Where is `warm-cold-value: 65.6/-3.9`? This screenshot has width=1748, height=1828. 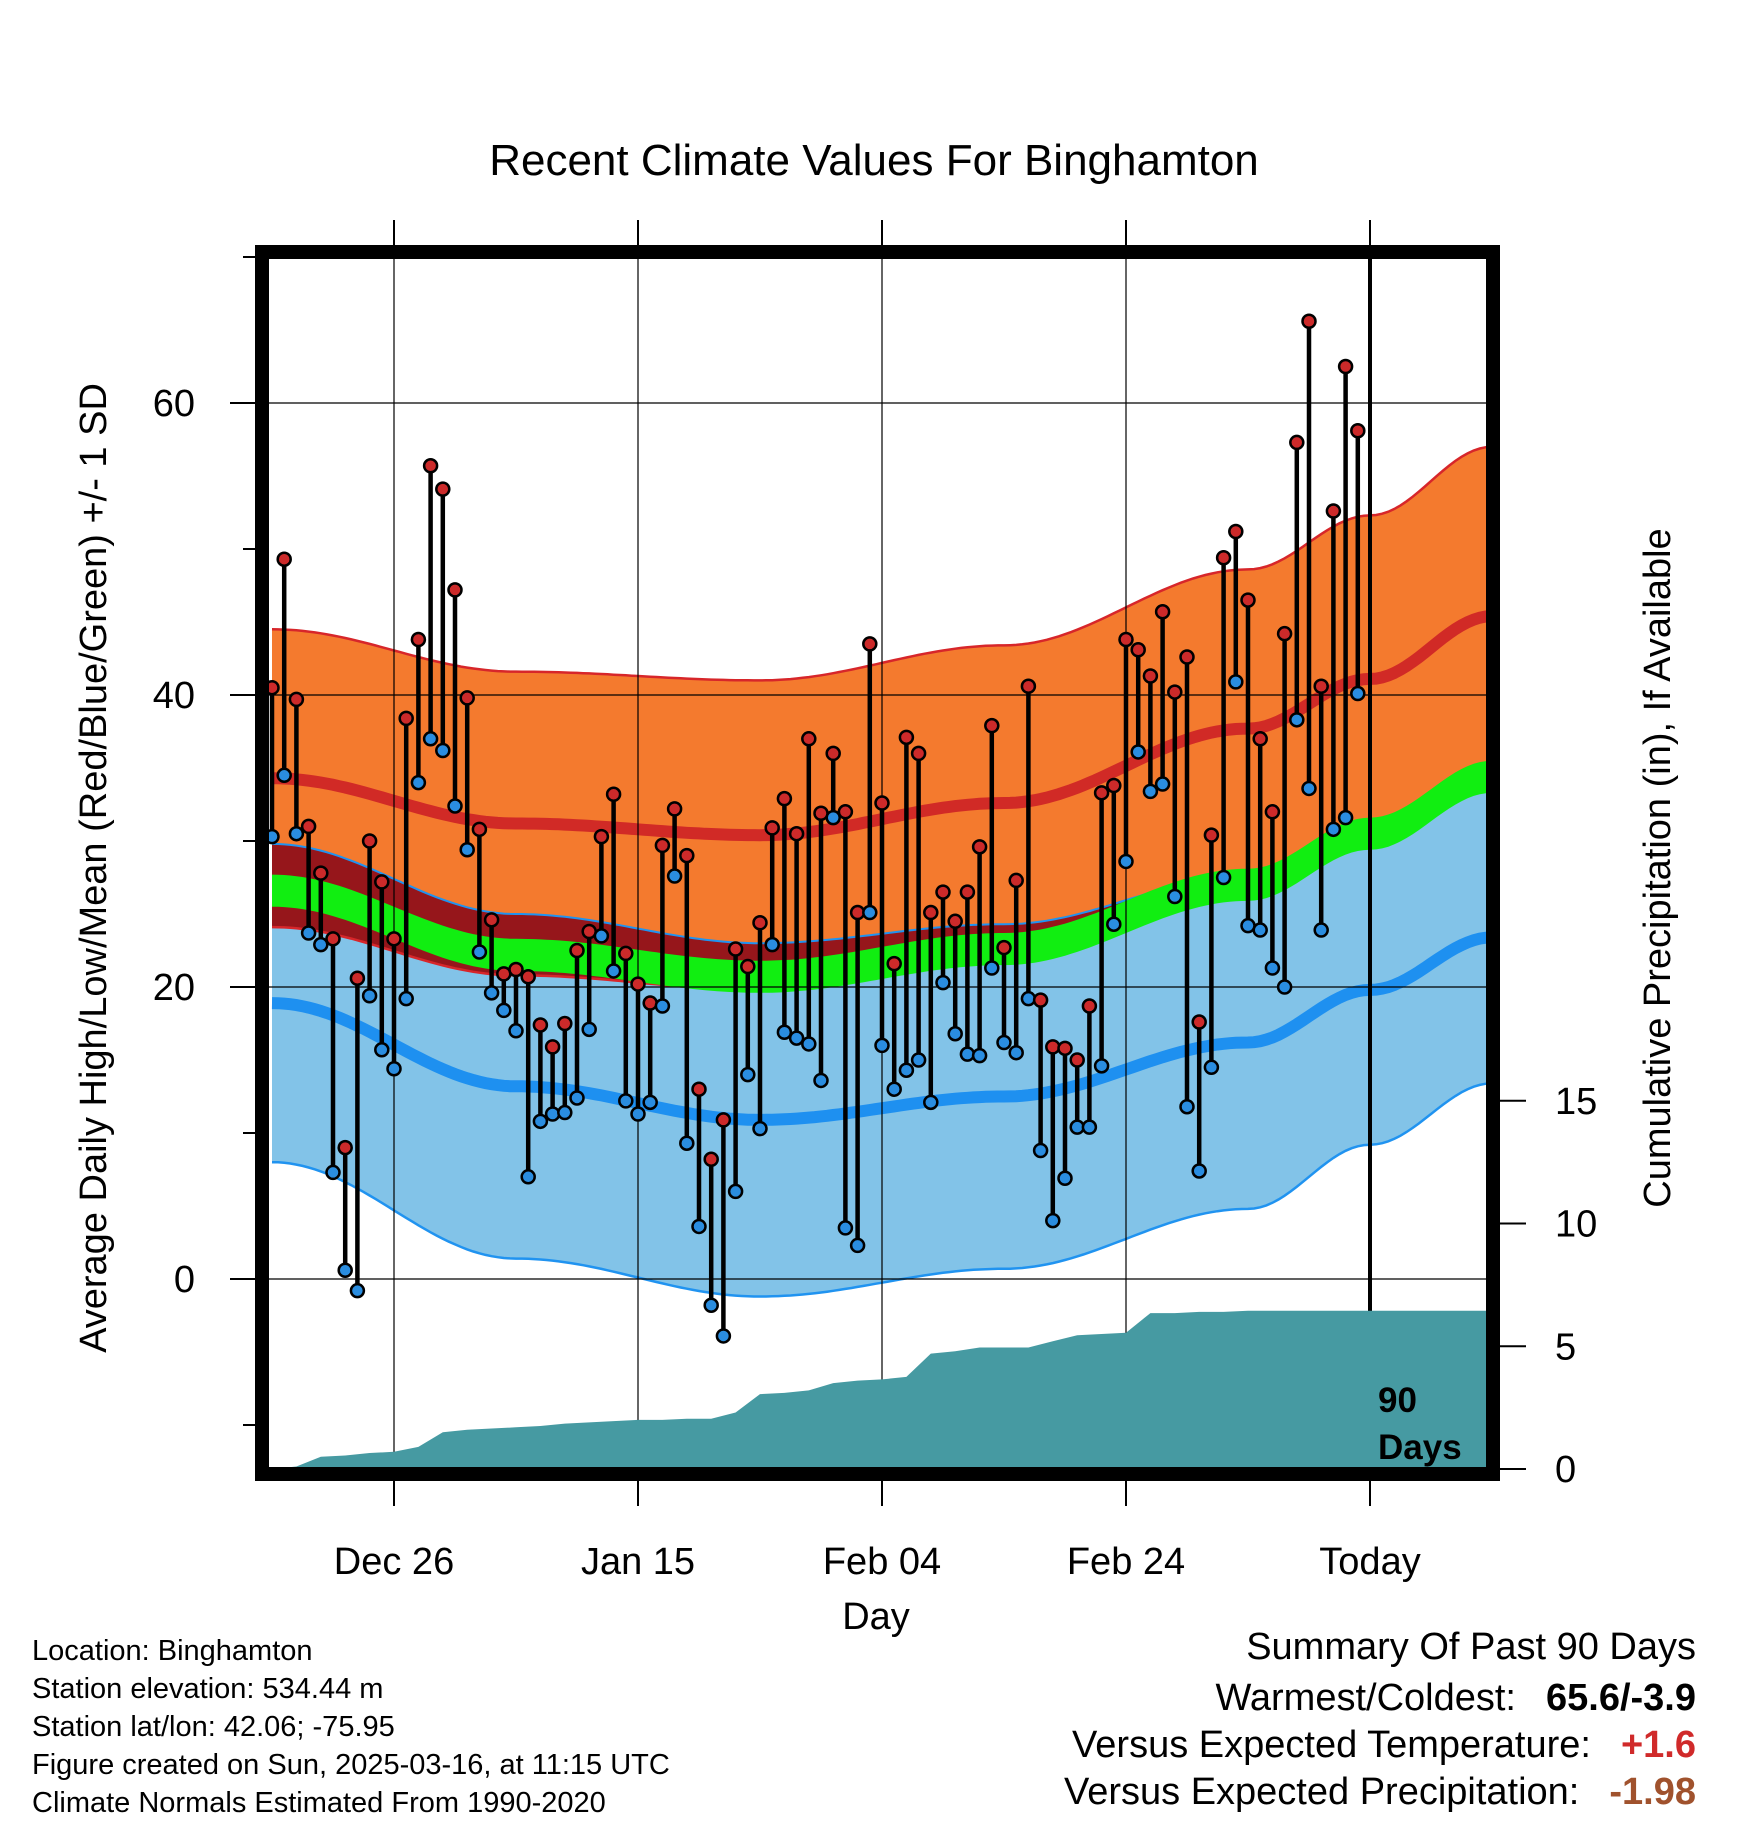
warm-cold-value: 65.6/-3.9 is located at coordinates (1621, 1698).